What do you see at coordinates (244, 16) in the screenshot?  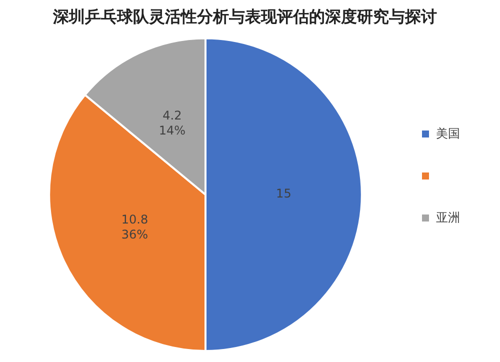 I see `chart-title: 深圳乒乓球队灵活性分析与表现评估的深度研究与探讨` at bounding box center [244, 16].